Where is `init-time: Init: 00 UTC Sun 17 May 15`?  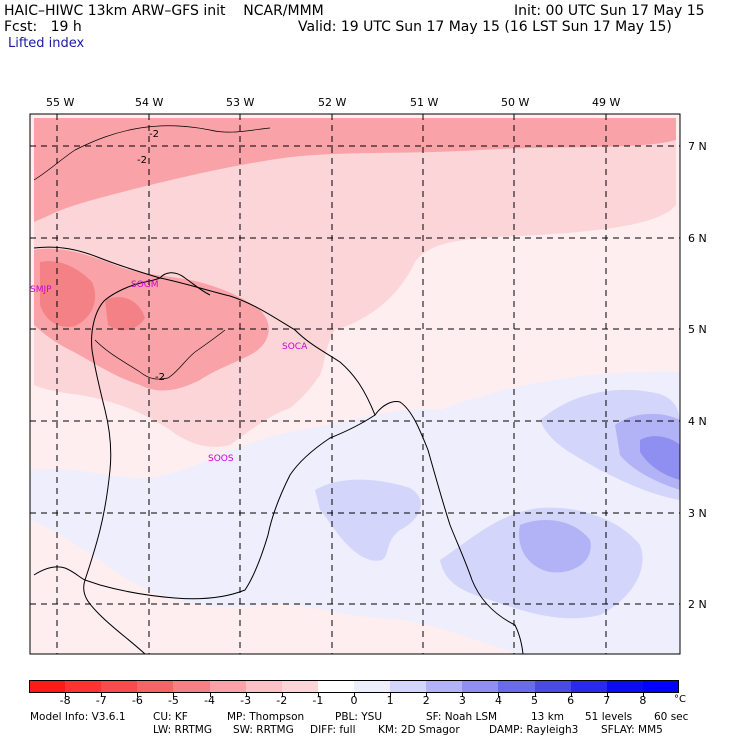
init-time: Init: 00 UTC Sun 17 May 15 is located at coordinates (609, 11).